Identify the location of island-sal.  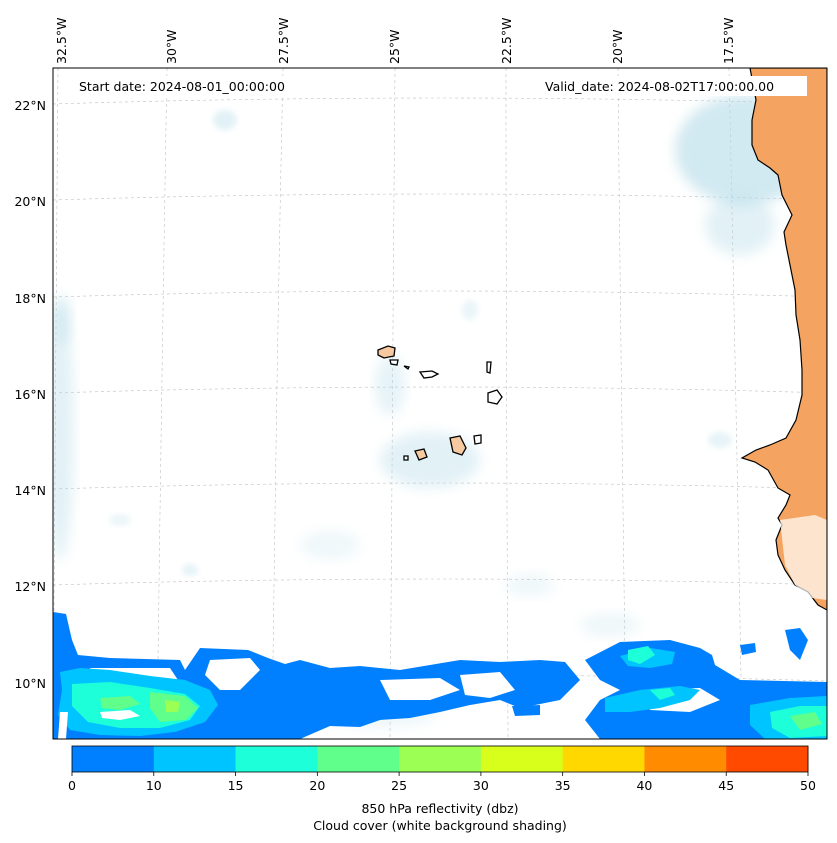
(489, 367).